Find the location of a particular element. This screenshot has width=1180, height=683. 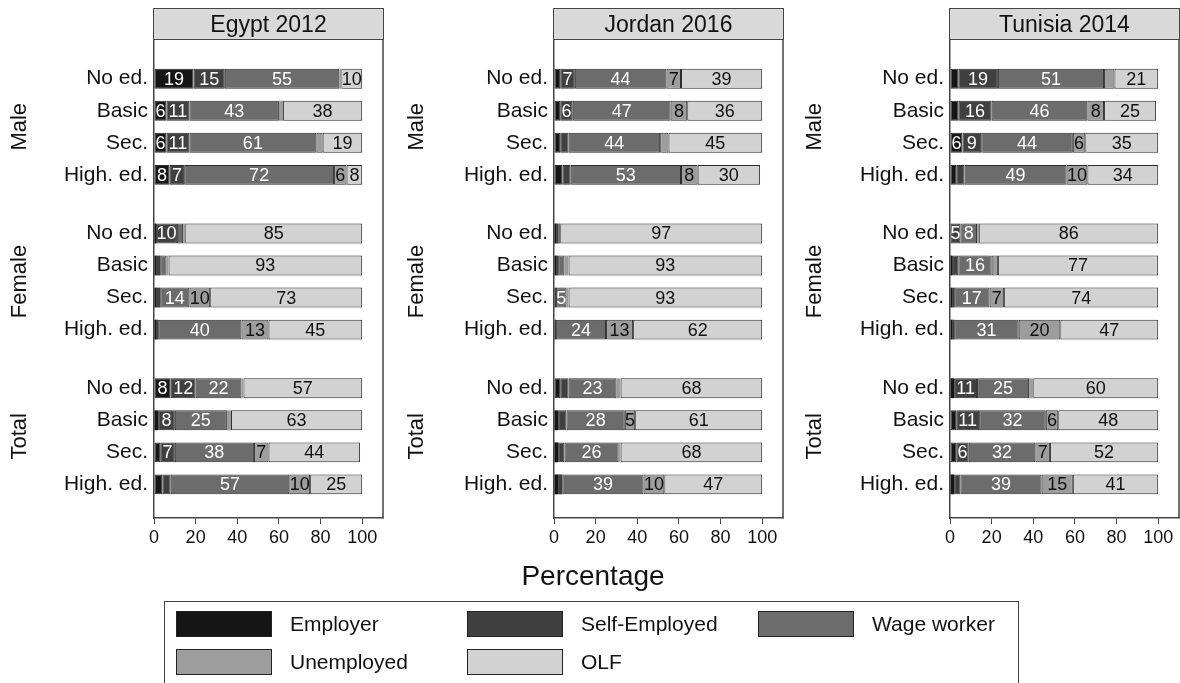

data-label: 12 is located at coordinates (183, 388).